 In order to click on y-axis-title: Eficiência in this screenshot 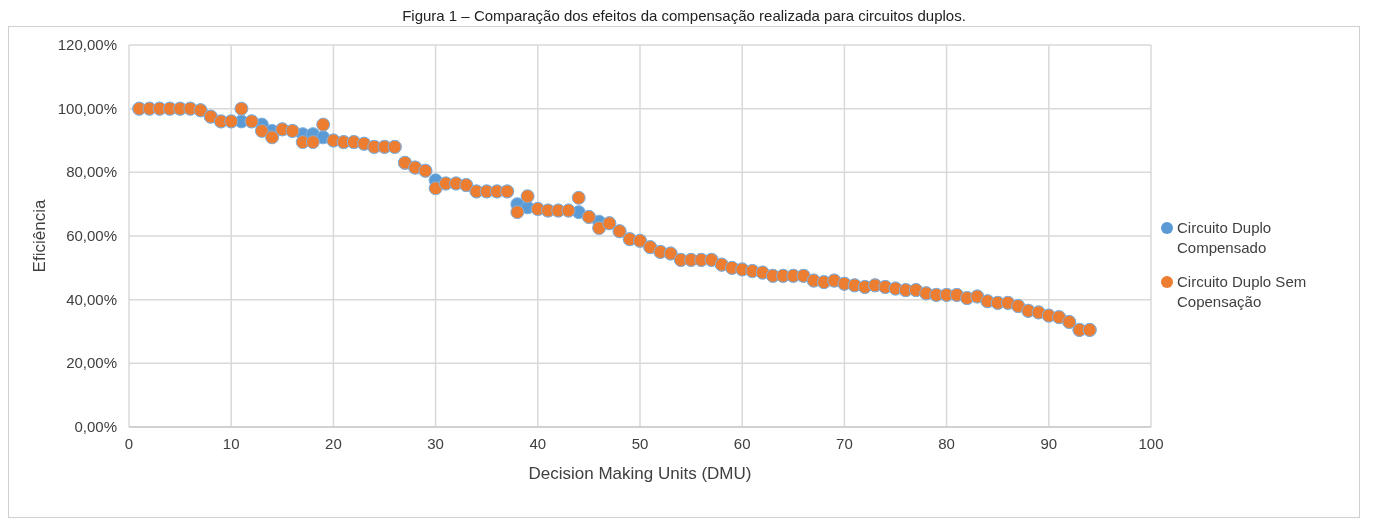, I will do `click(40, 236)`.